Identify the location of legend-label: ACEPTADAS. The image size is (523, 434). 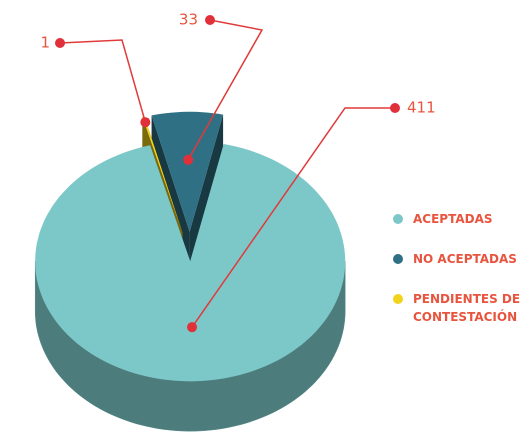
(453, 219).